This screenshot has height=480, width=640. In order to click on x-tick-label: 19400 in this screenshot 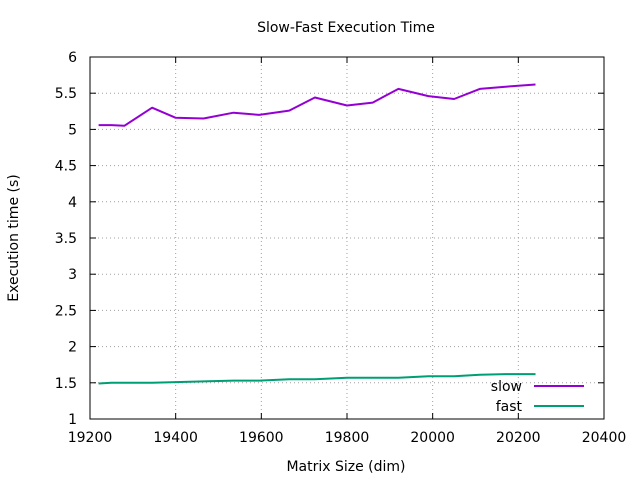, I will do `click(175, 438)`.